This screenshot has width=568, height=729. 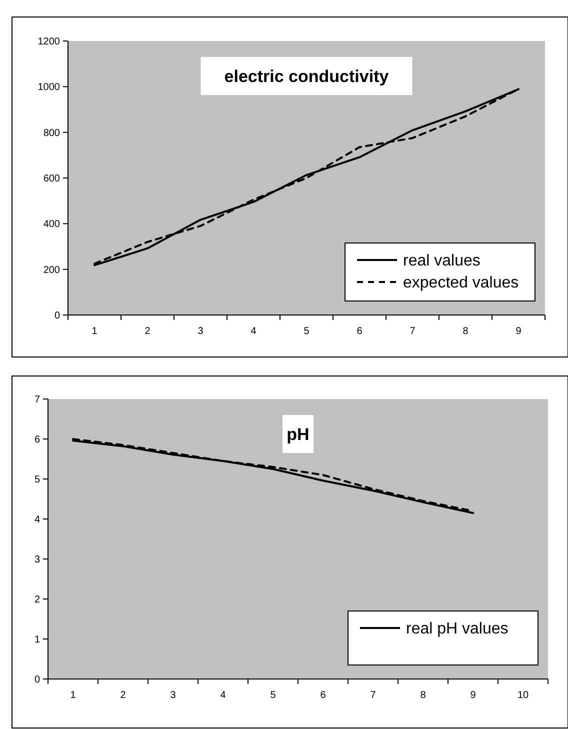 I want to click on legend-label: real values, so click(x=441, y=261).